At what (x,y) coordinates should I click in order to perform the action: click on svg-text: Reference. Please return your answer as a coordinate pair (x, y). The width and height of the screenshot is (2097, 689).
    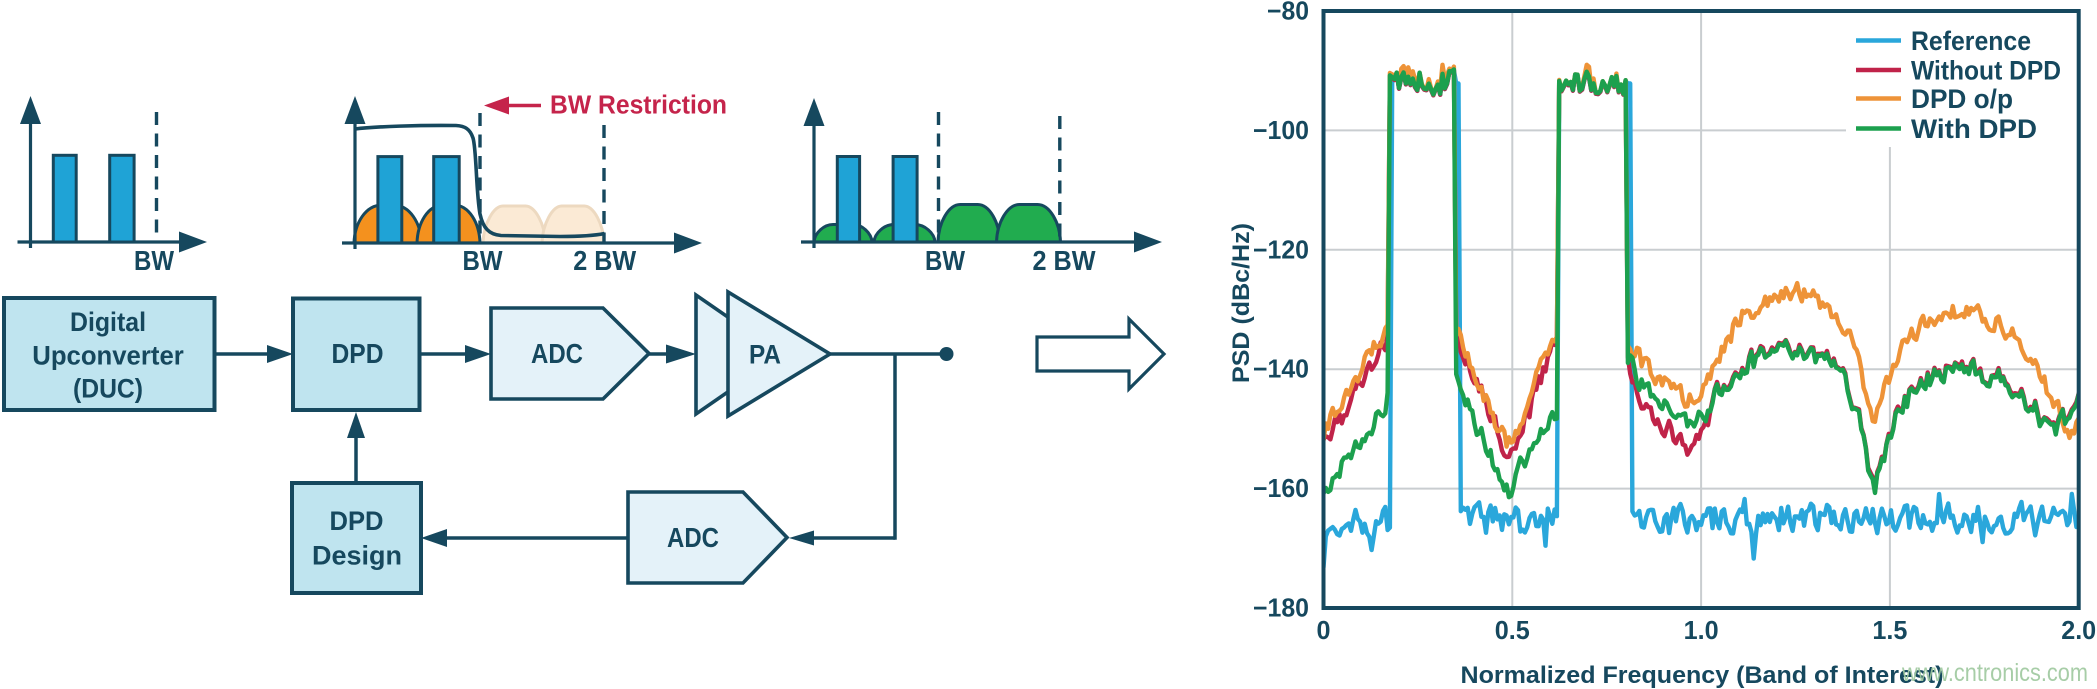
    Looking at the image, I should click on (1971, 41).